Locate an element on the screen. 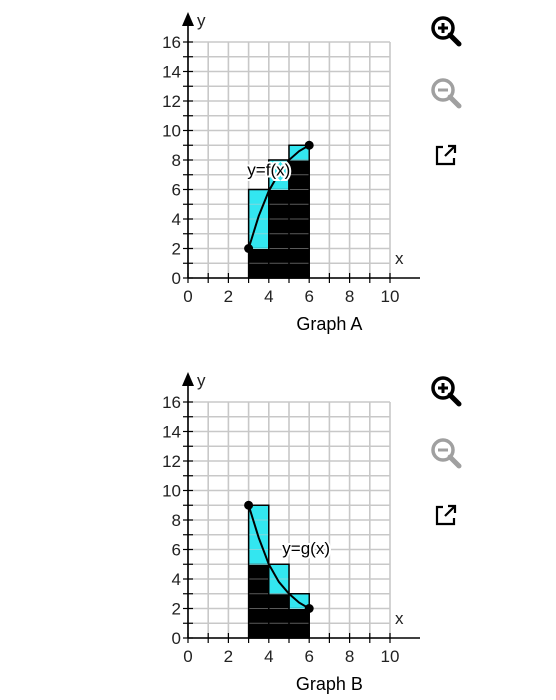 The width and height of the screenshot is (556, 700). curve-label: y=f(x) is located at coordinates (268, 169).